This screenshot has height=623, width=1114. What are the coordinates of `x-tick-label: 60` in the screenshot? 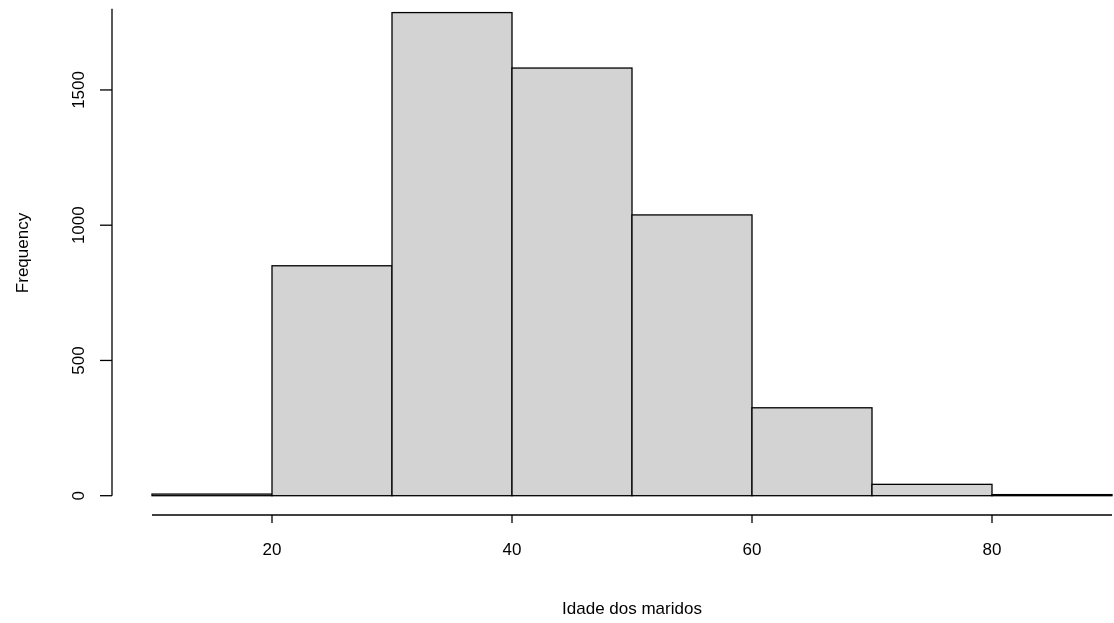 It's located at (752, 549).